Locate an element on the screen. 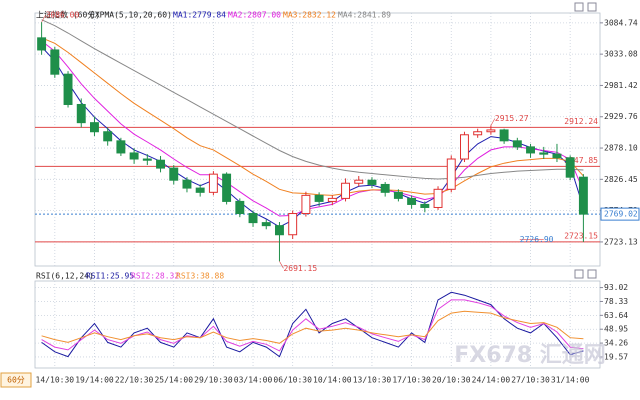  legend-entry: MA4:2841.89 is located at coordinates (364, 15).